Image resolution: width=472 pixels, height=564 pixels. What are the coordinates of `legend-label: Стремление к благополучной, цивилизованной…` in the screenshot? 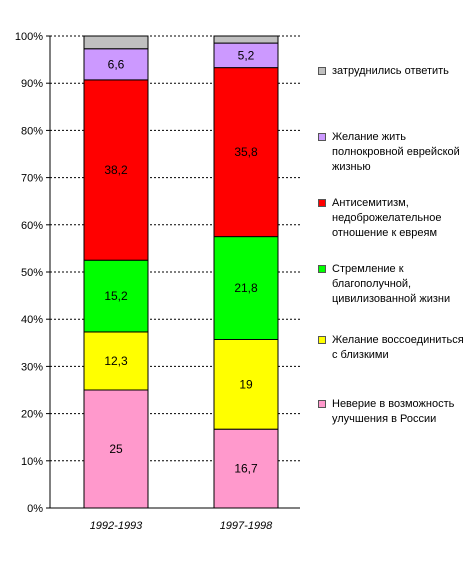 It's located at (401, 284).